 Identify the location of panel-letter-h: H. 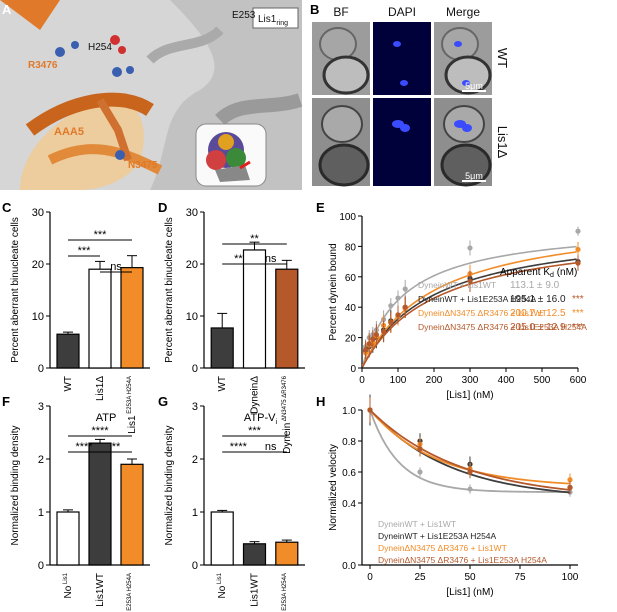
(320, 401).